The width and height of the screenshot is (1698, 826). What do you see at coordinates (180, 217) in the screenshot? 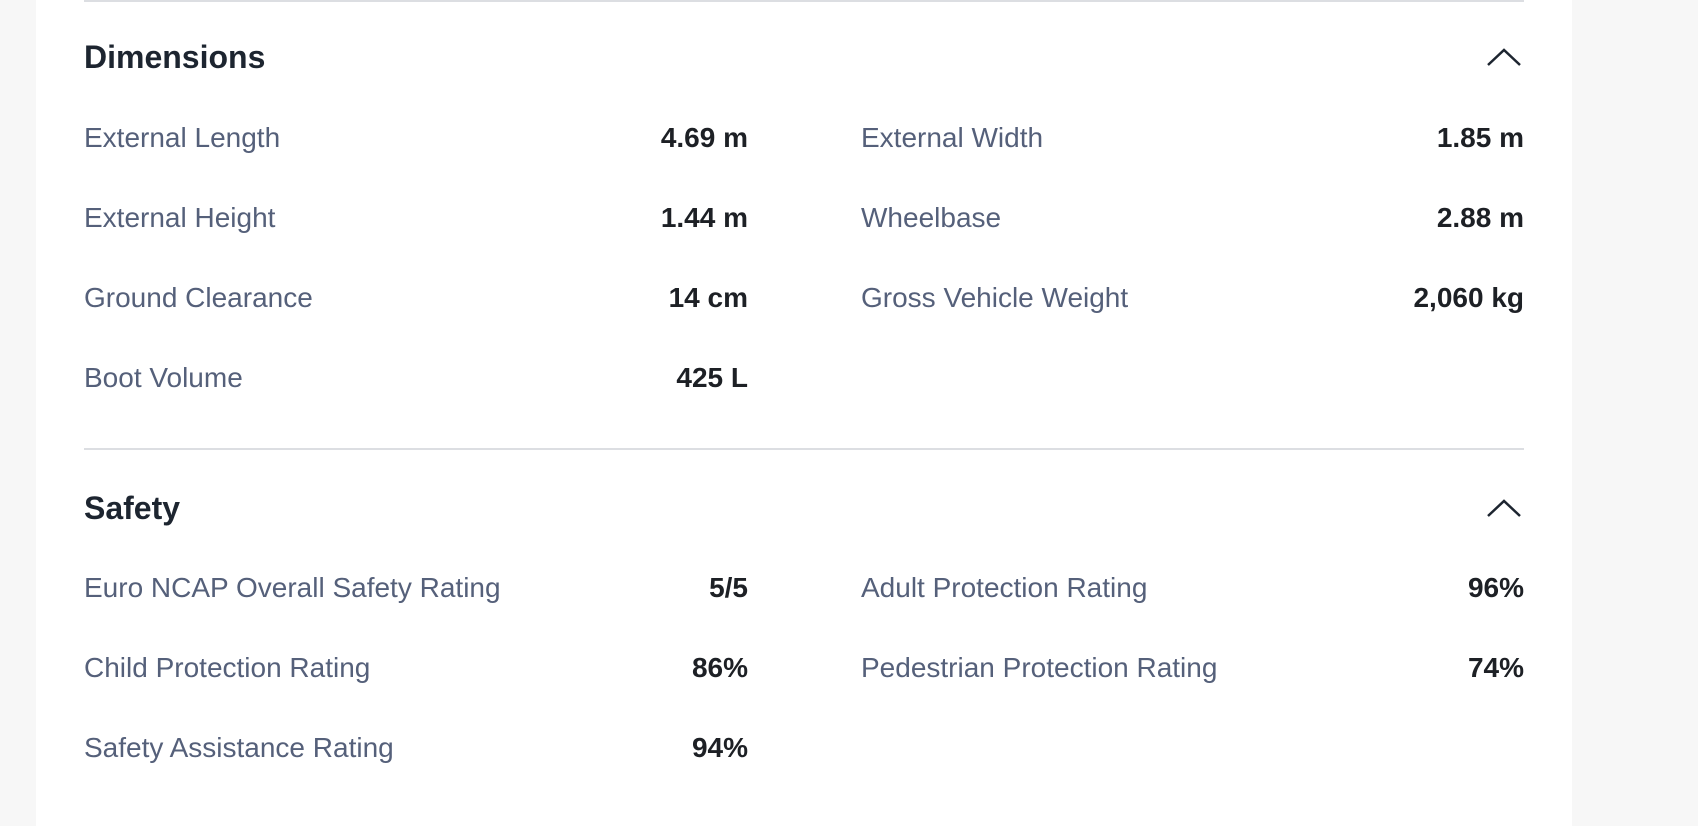
I see `spec-label: External Height` at bounding box center [180, 217].